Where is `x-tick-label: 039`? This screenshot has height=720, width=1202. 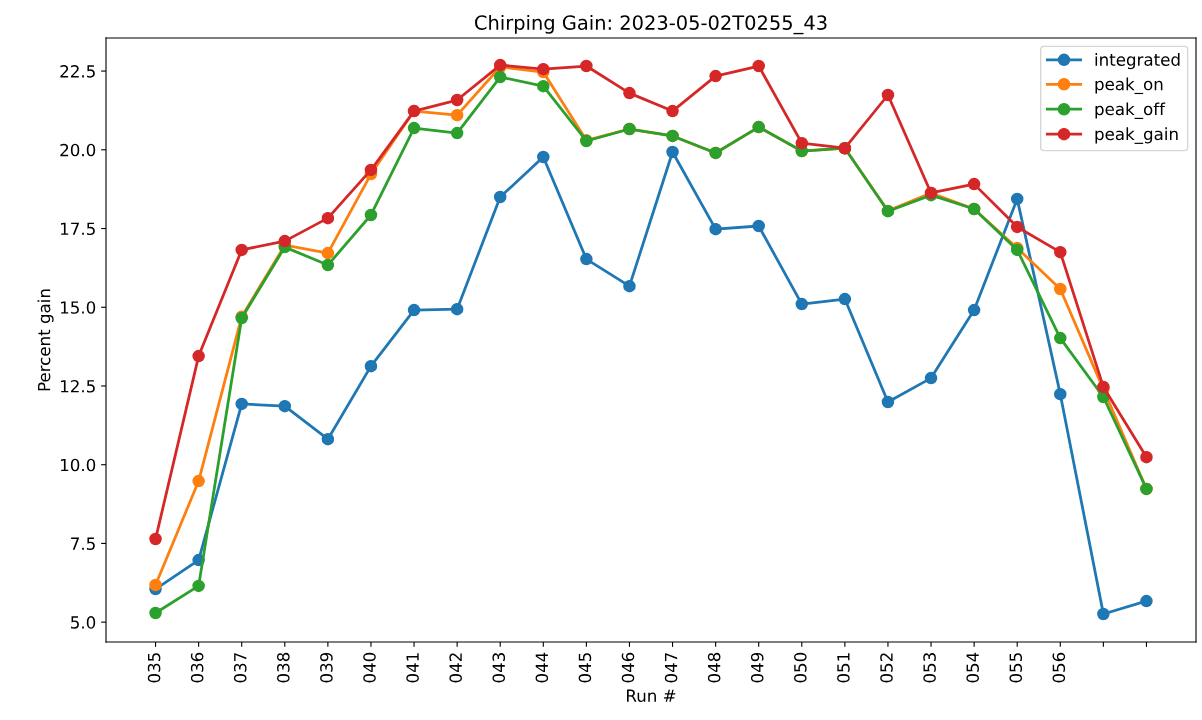
x-tick-label: 039 is located at coordinates (326, 667).